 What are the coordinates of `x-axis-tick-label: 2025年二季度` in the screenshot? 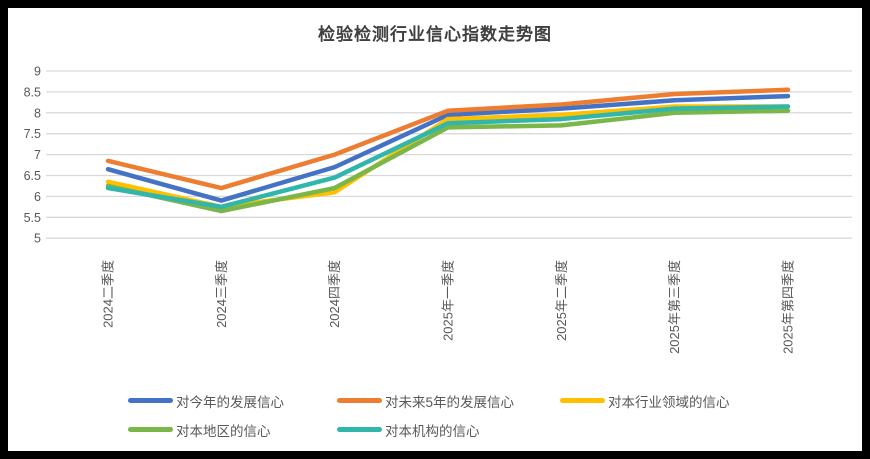 It's located at (561, 300).